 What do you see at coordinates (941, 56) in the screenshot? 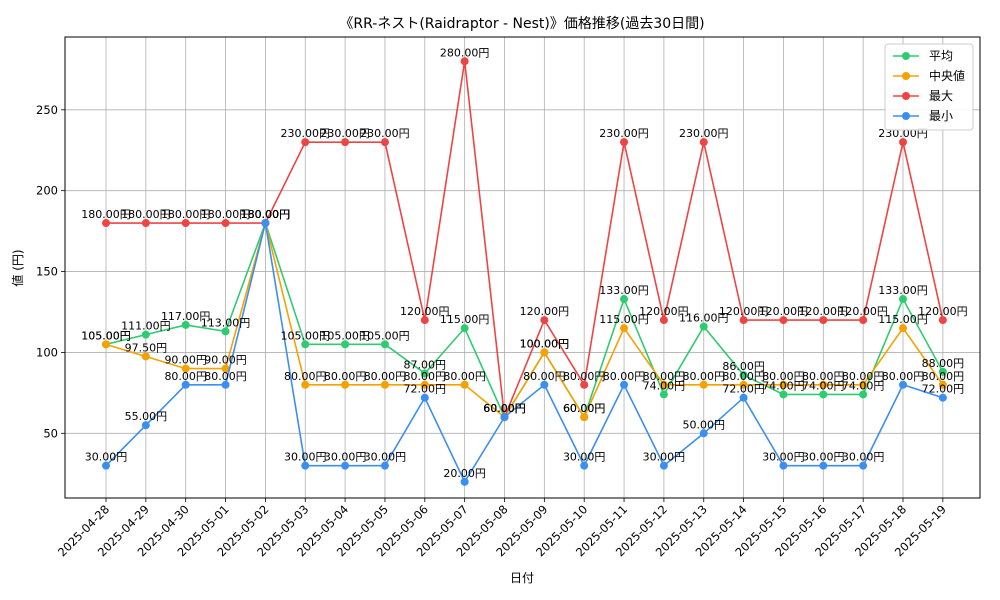
I see `legend-label: 平均` at bounding box center [941, 56].